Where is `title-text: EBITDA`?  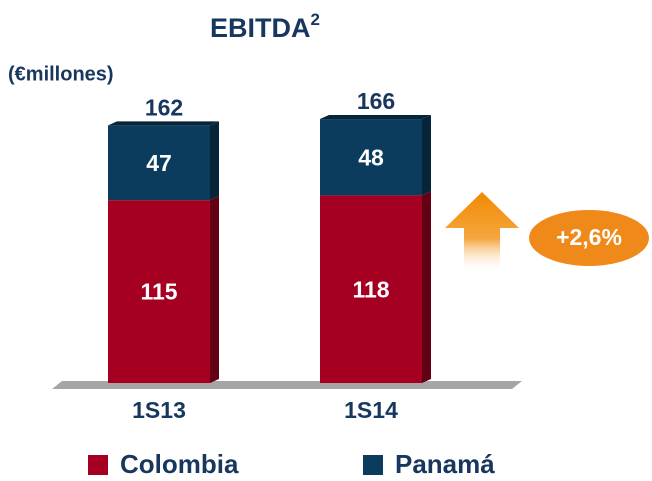 title-text: EBITDA is located at coordinates (260, 28).